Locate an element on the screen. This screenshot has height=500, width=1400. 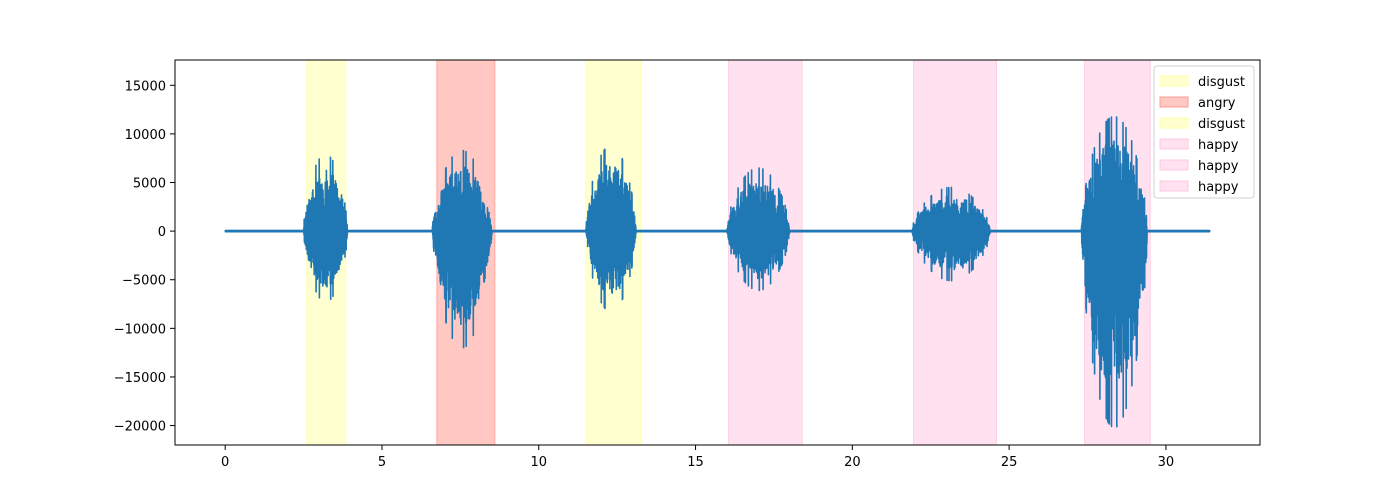
x-tick-label: 15 is located at coordinates (695, 462).